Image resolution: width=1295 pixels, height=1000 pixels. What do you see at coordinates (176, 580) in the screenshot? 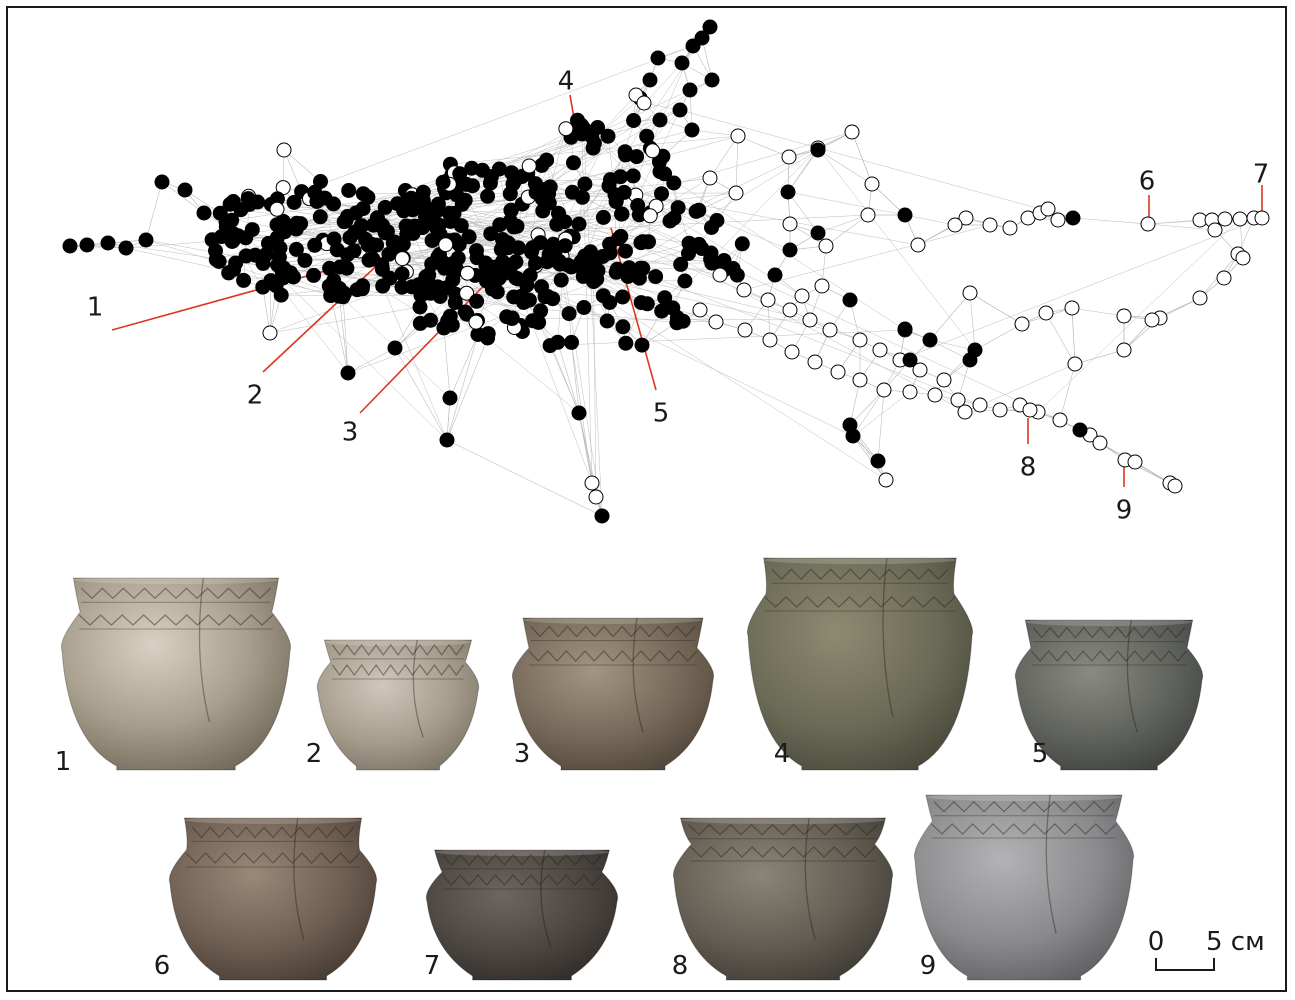
I see `vessel-rim` at bounding box center [176, 580].